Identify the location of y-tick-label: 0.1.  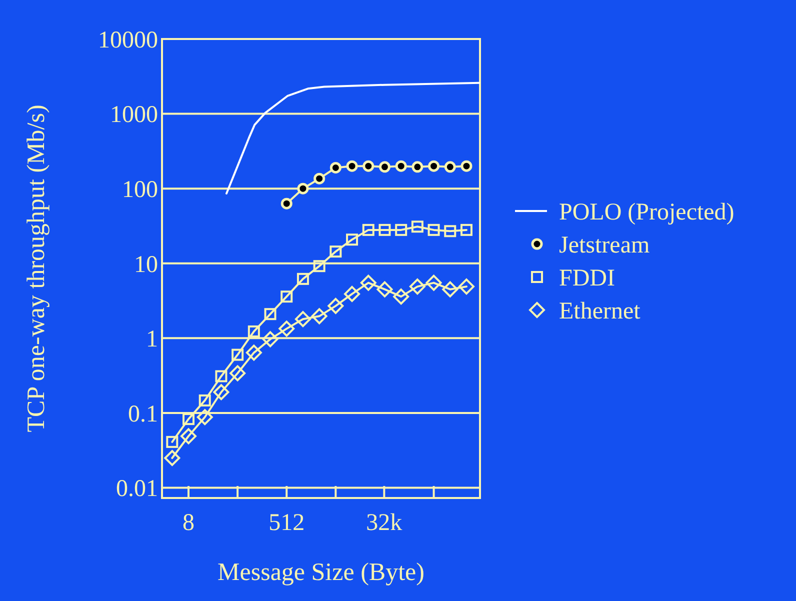
(143, 414).